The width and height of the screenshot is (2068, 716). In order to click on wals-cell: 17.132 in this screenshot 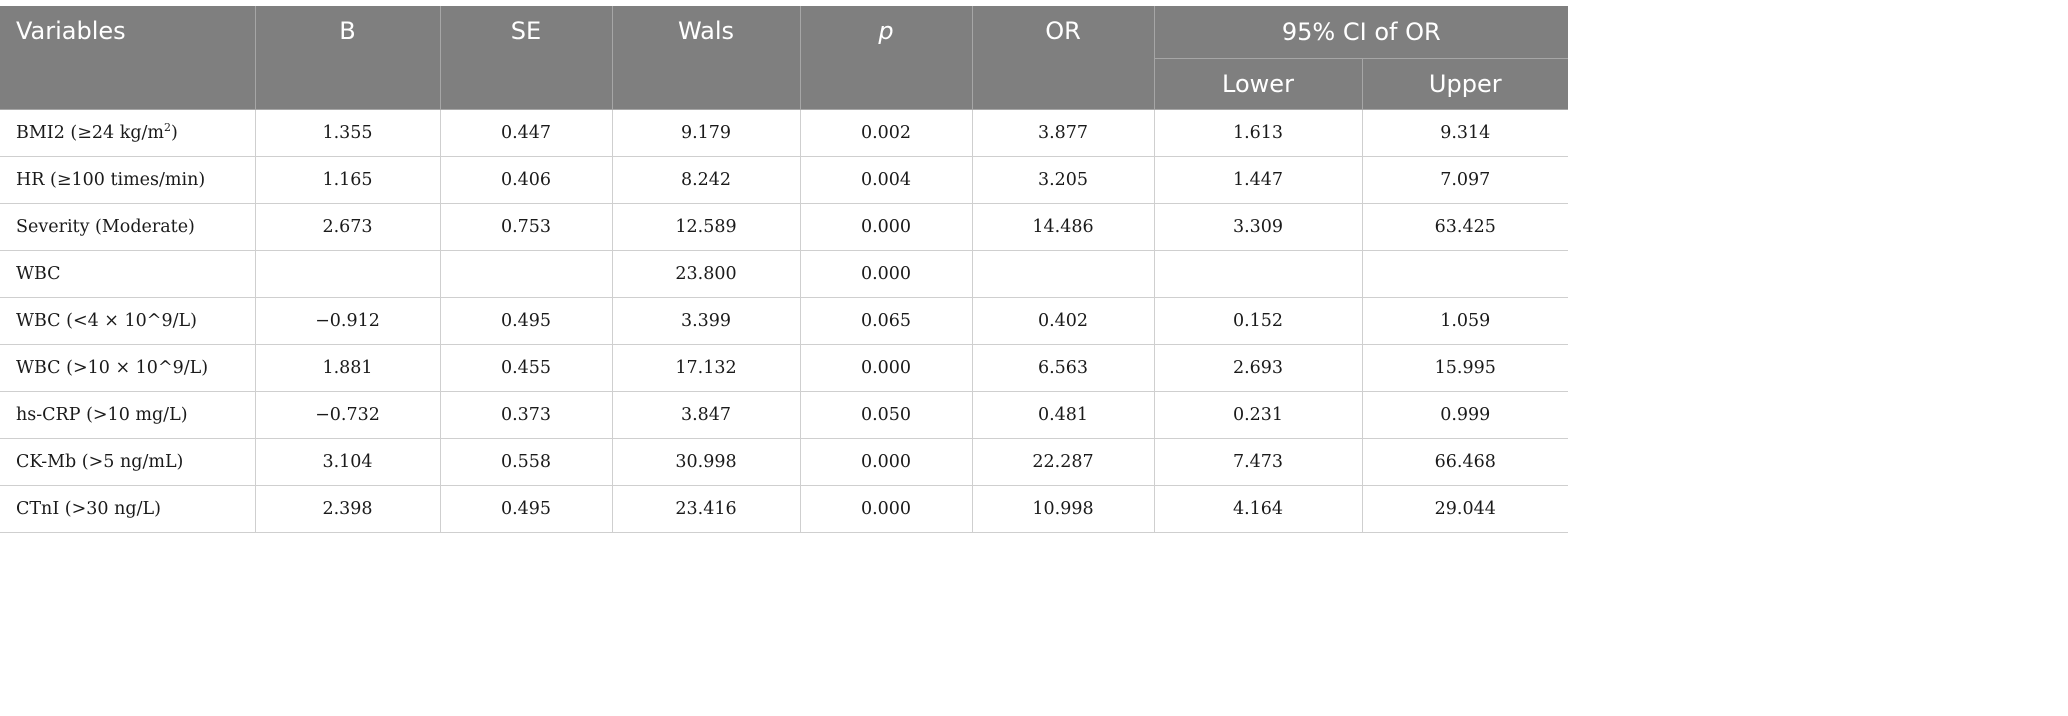, I will do `click(706, 368)`.